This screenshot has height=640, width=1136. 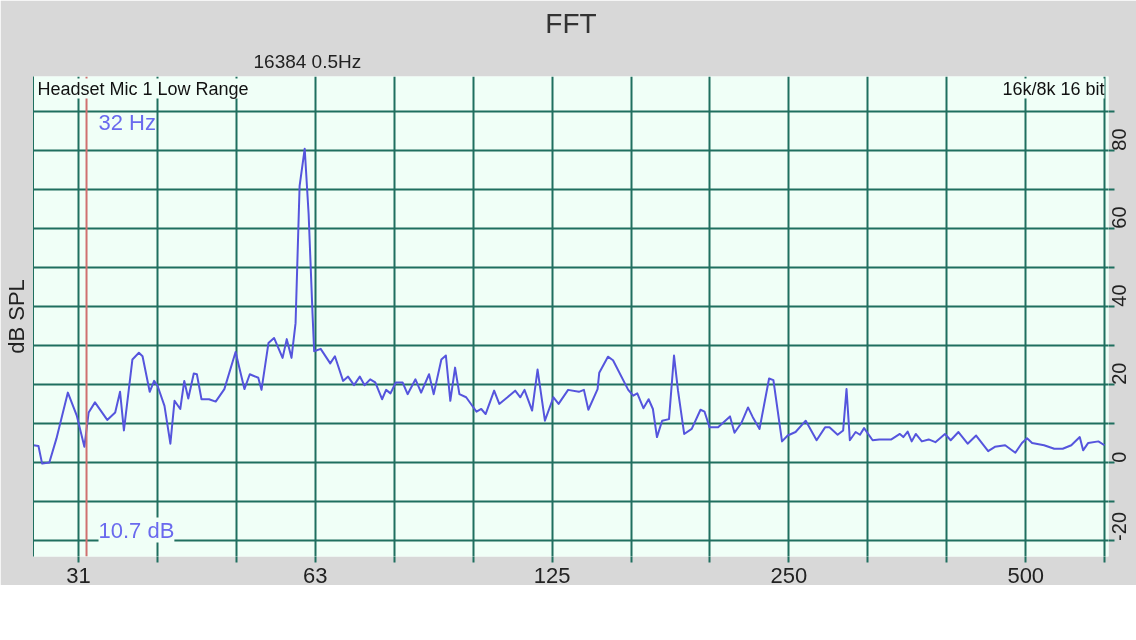 I want to click on annotation: 10.7 dB, so click(x=136, y=530).